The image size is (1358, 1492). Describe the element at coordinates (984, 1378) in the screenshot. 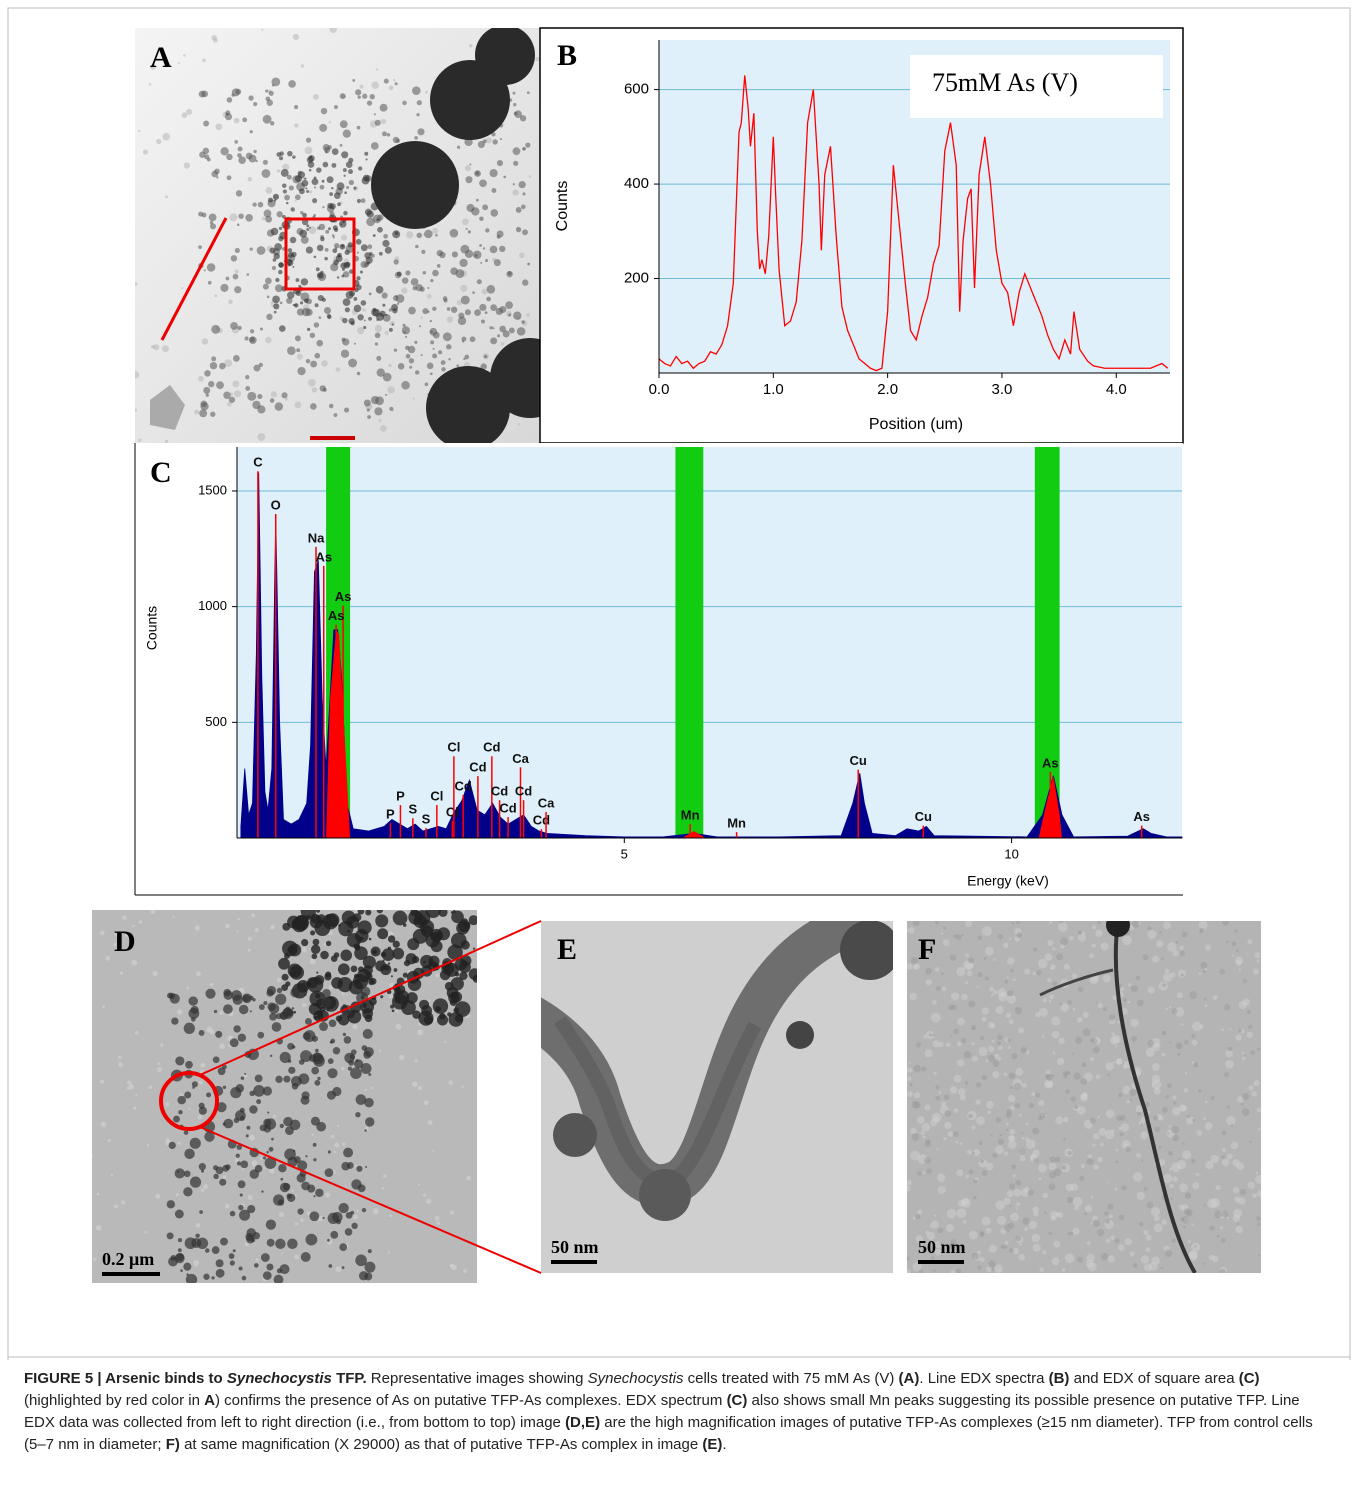

I see `caption-text: . Line EDX spectra` at that location.